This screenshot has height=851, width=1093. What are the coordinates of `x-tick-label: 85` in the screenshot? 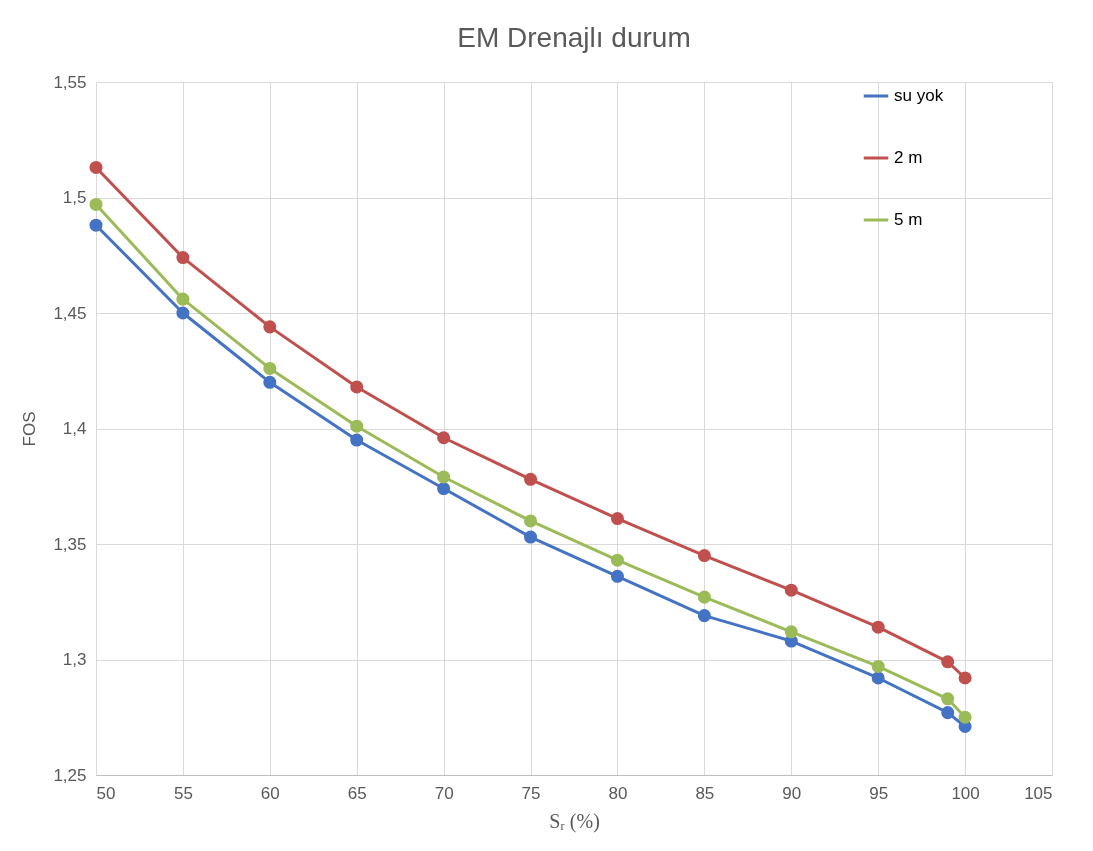 It's located at (705, 793).